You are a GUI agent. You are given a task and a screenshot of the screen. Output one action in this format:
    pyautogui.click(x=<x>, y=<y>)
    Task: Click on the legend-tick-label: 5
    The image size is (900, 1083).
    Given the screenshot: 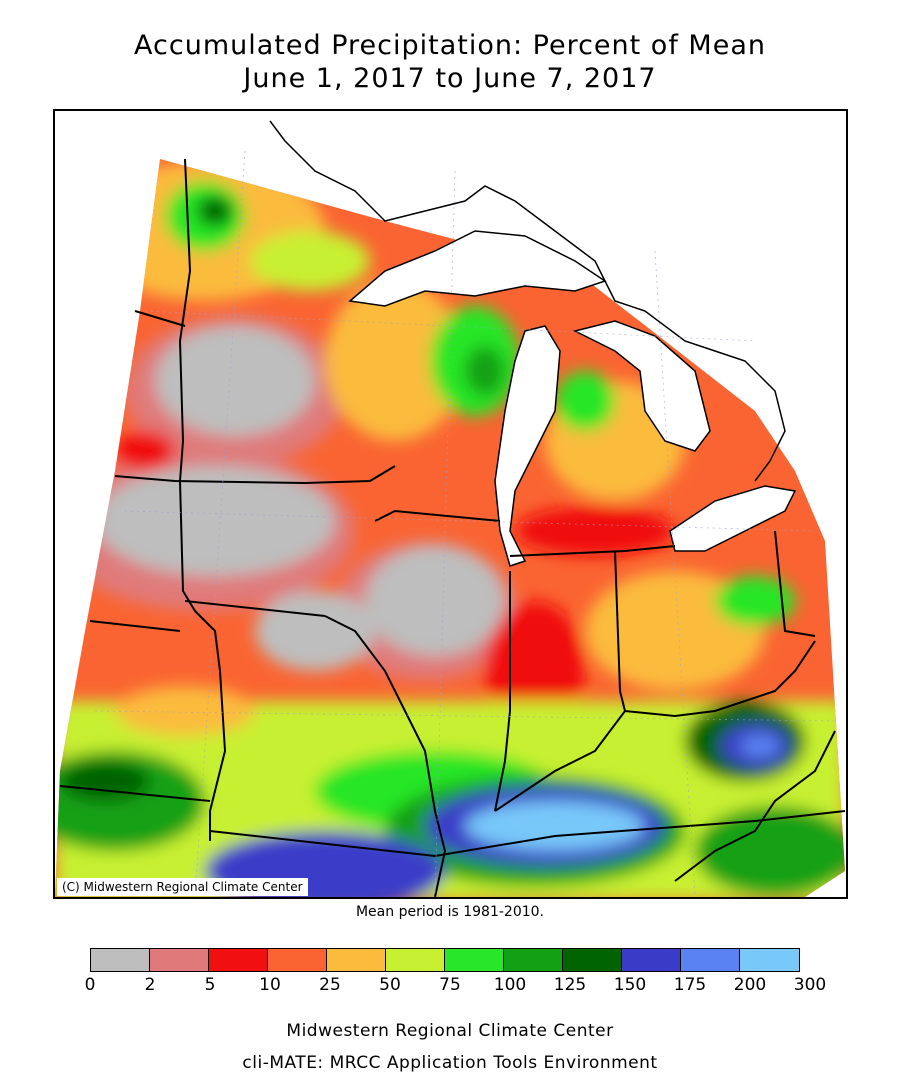 What is the action you would take?
    pyautogui.click(x=210, y=985)
    